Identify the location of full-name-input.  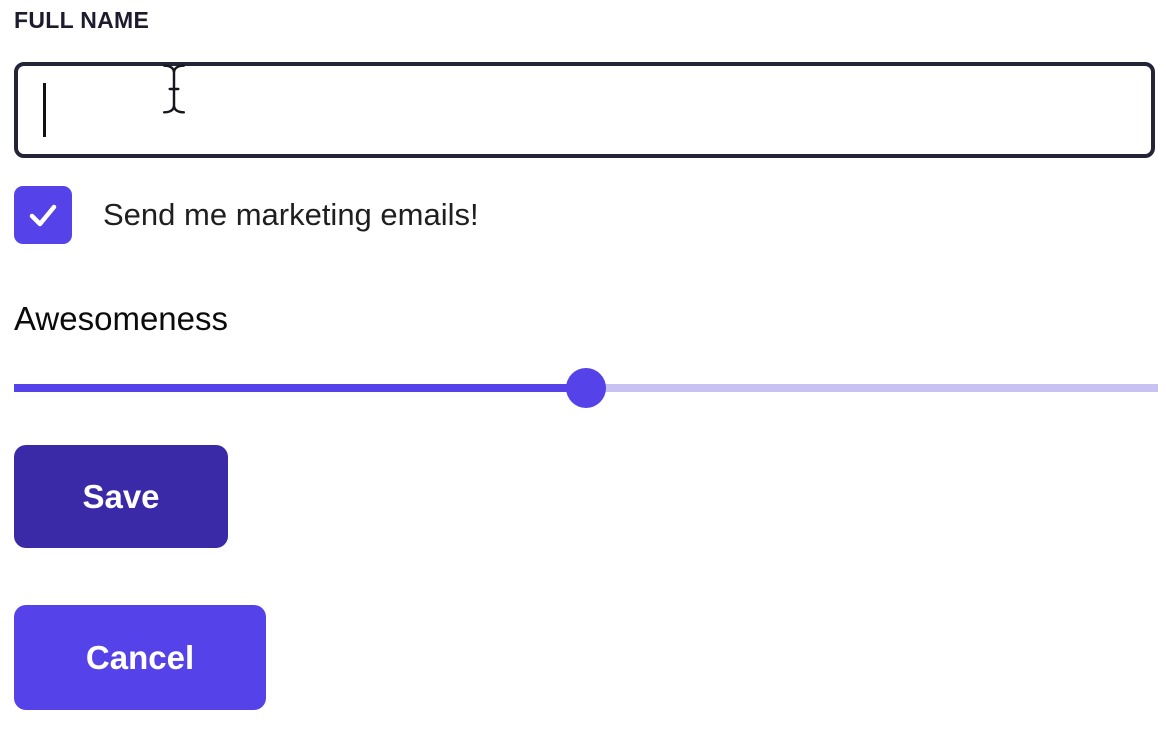
(584, 110).